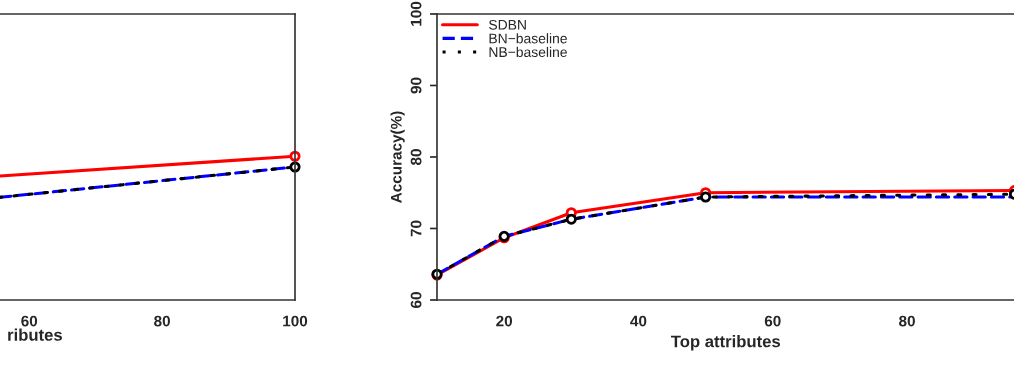  Describe the element at coordinates (295, 321) in the screenshot. I see `x-tick-label: 100` at that location.